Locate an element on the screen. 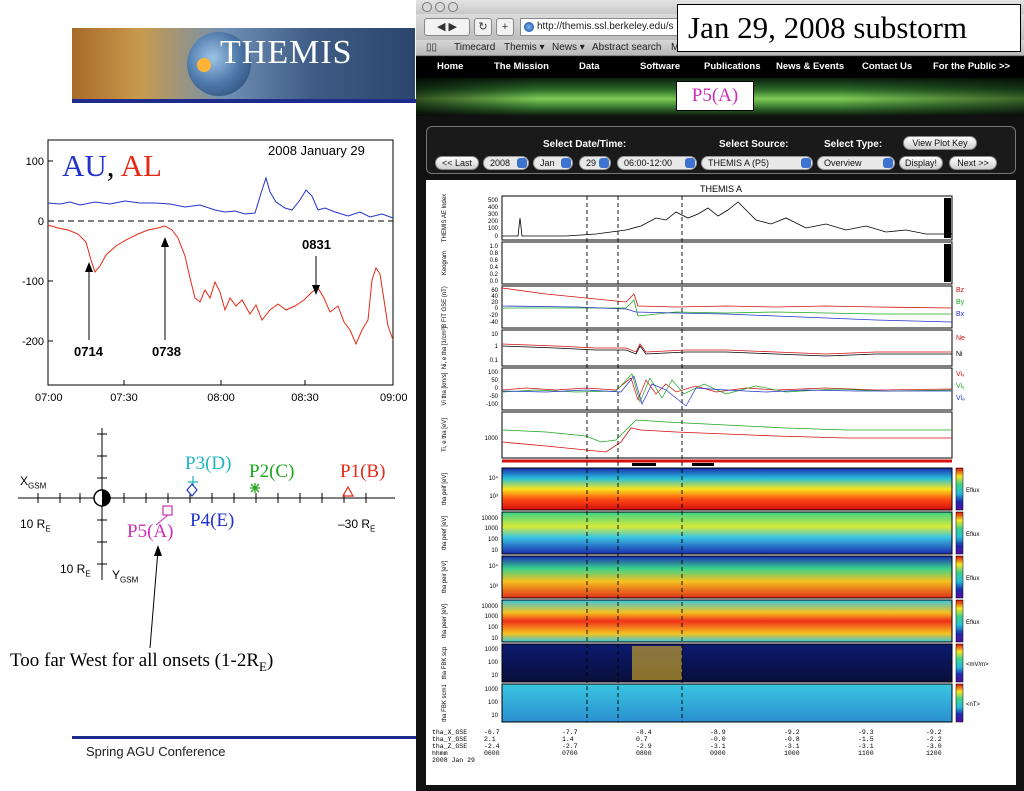  close-window-icon is located at coordinates (427, 7).